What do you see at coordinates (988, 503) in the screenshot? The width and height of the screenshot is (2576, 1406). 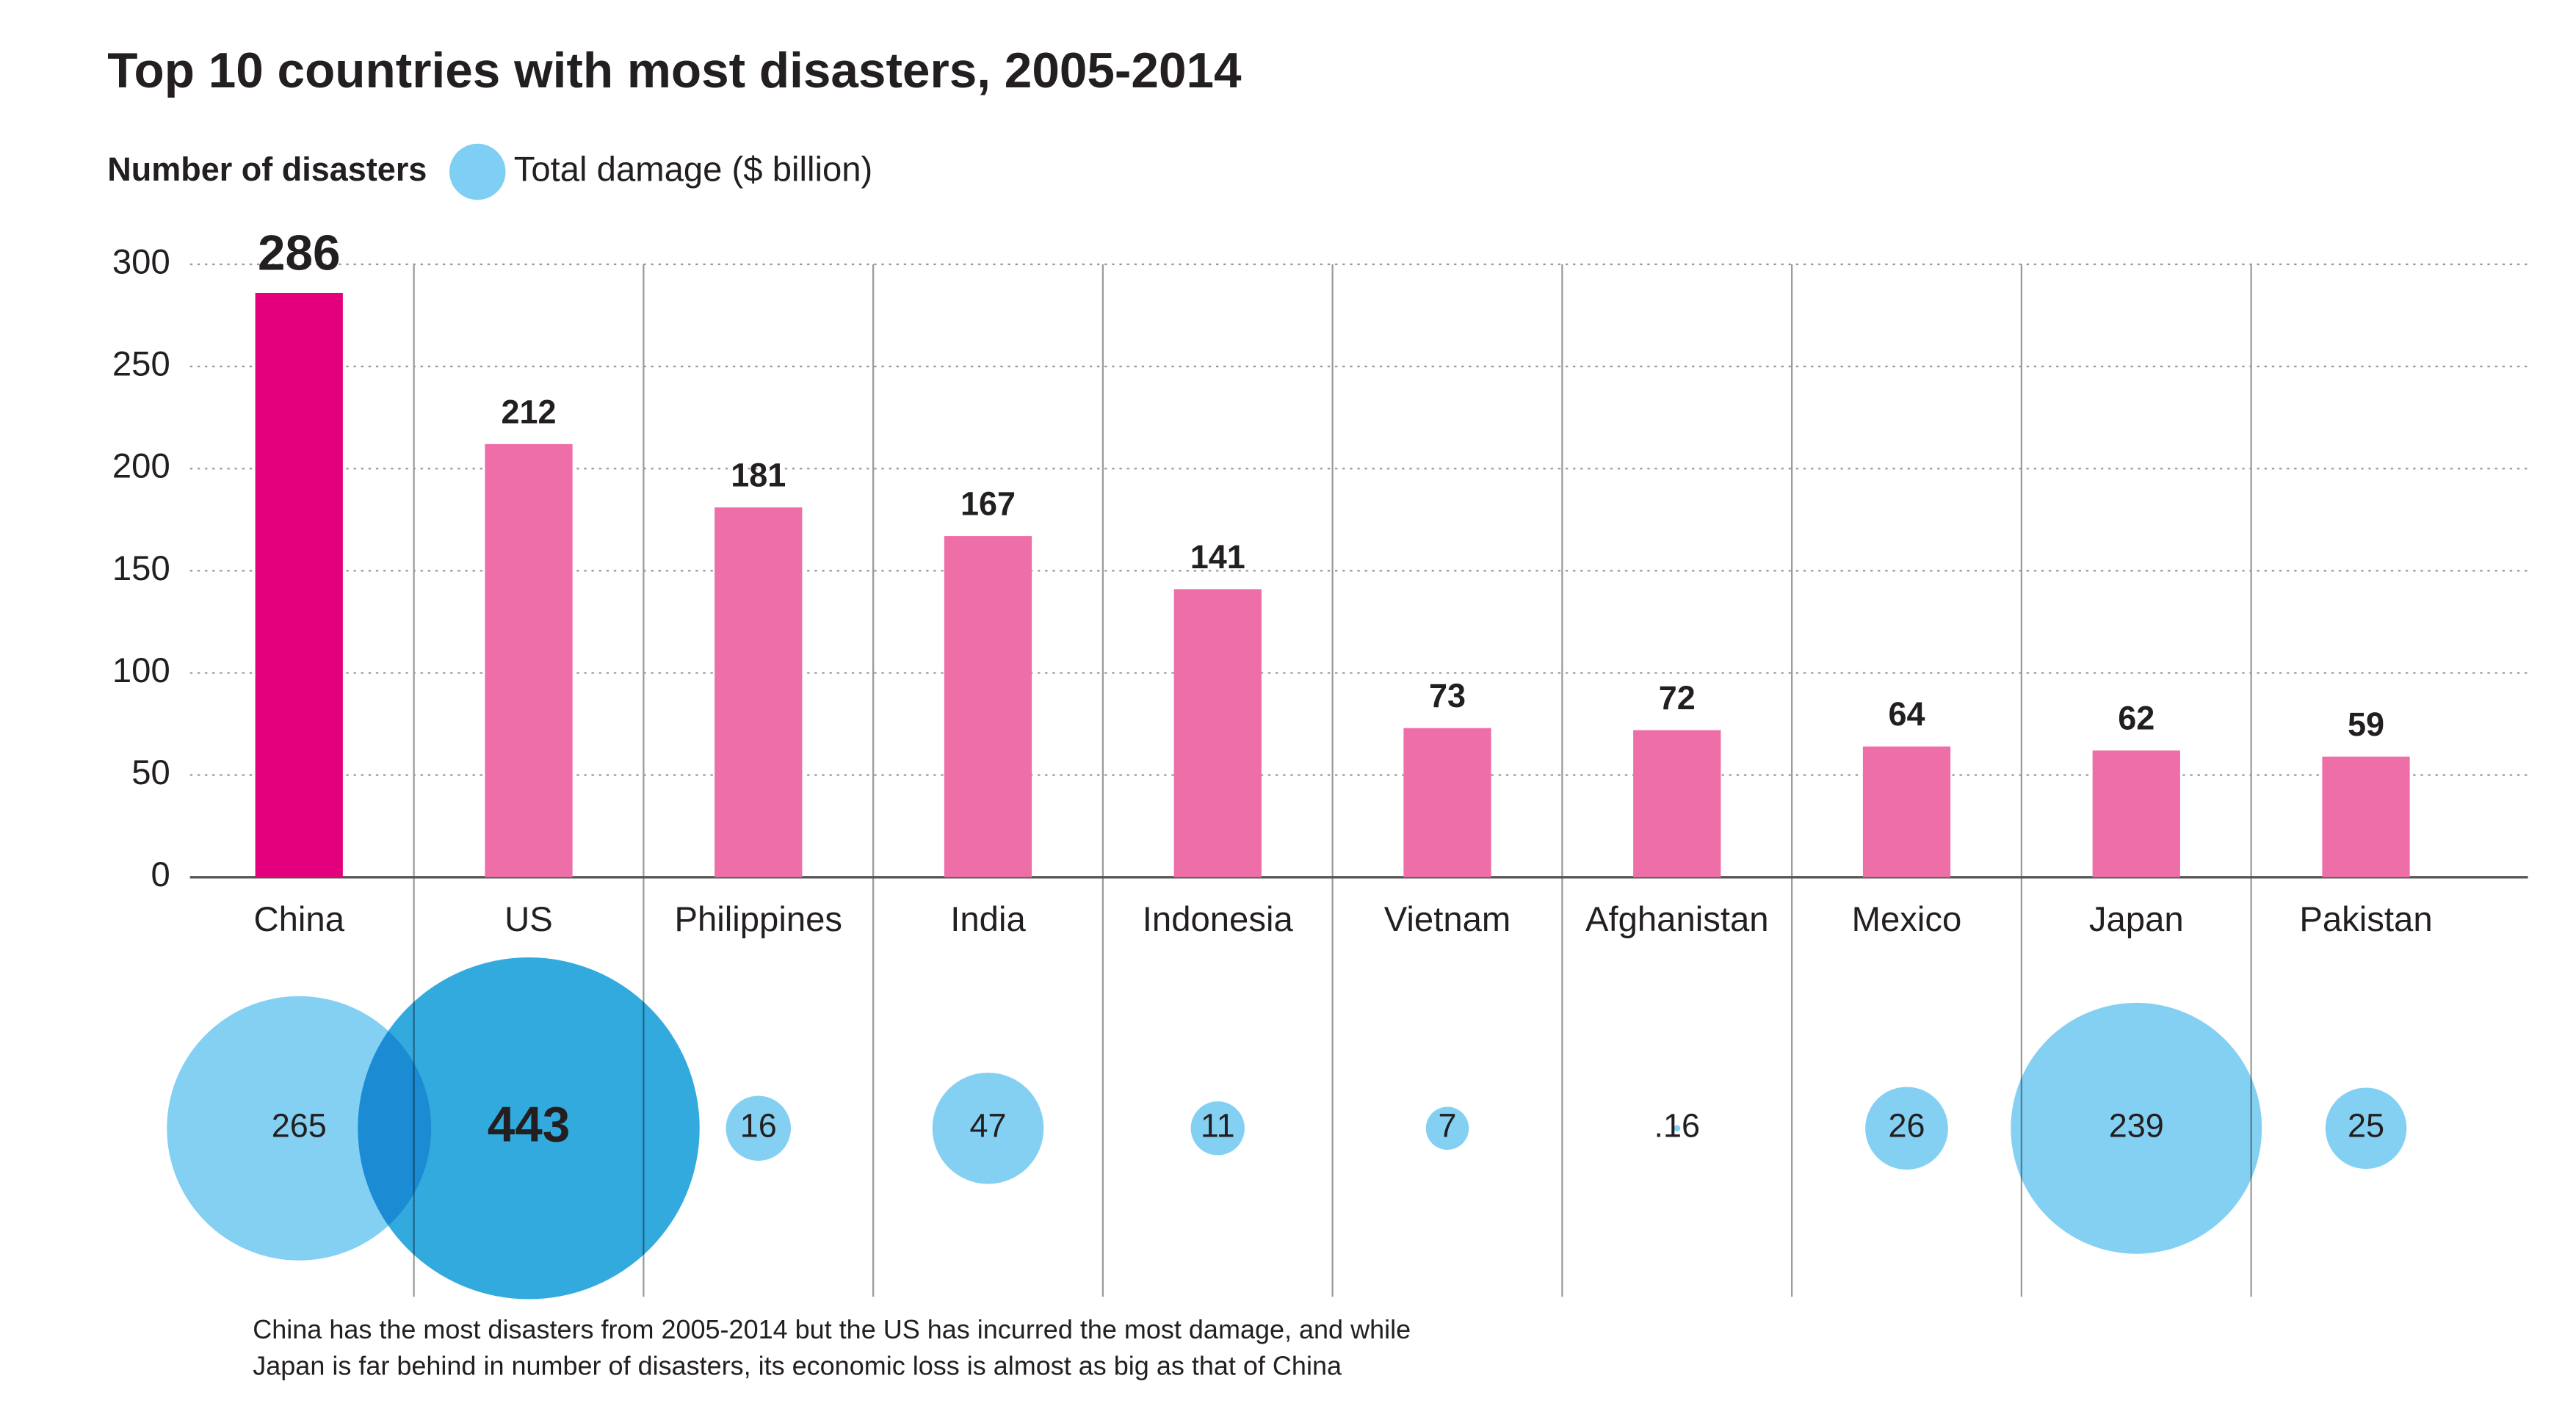 I see `data-label: 167` at bounding box center [988, 503].